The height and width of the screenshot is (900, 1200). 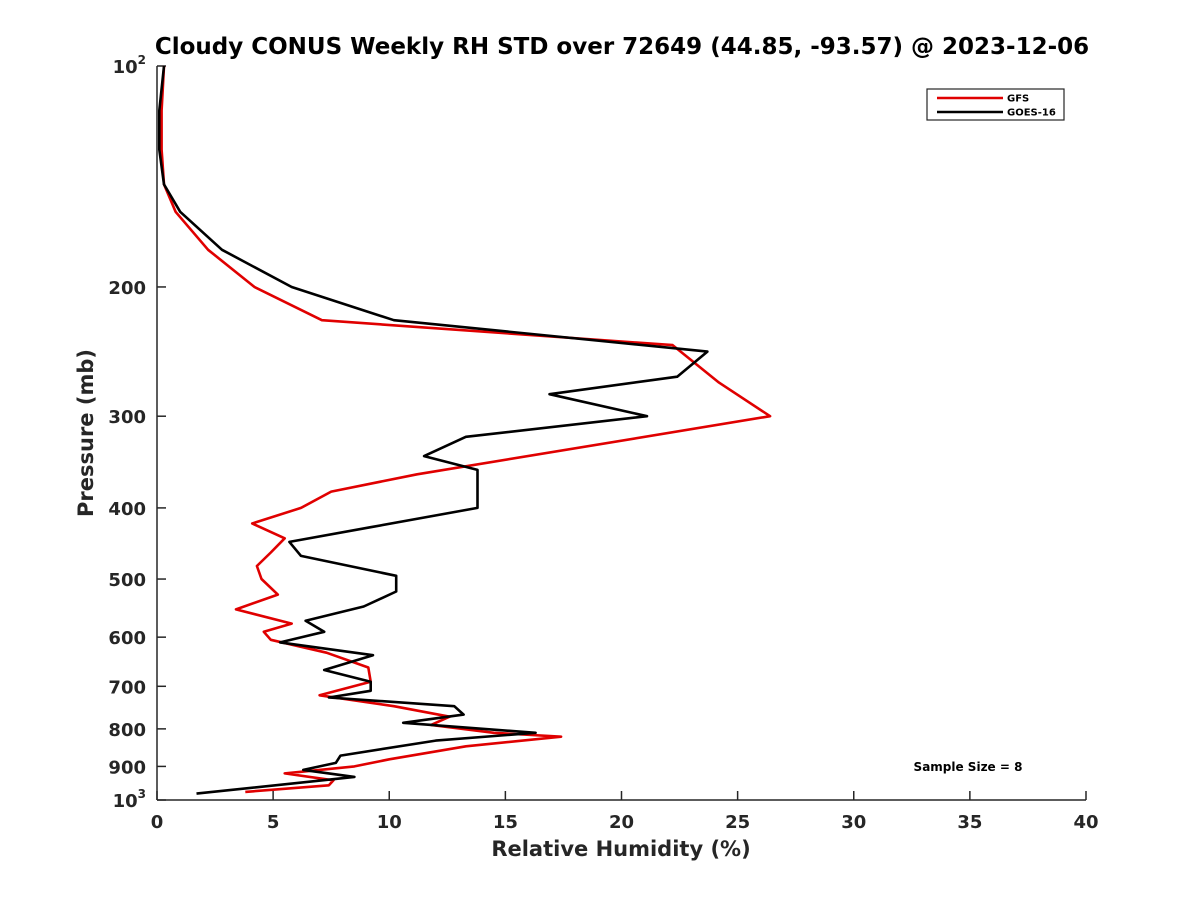 I want to click on legend-box, so click(x=995, y=104).